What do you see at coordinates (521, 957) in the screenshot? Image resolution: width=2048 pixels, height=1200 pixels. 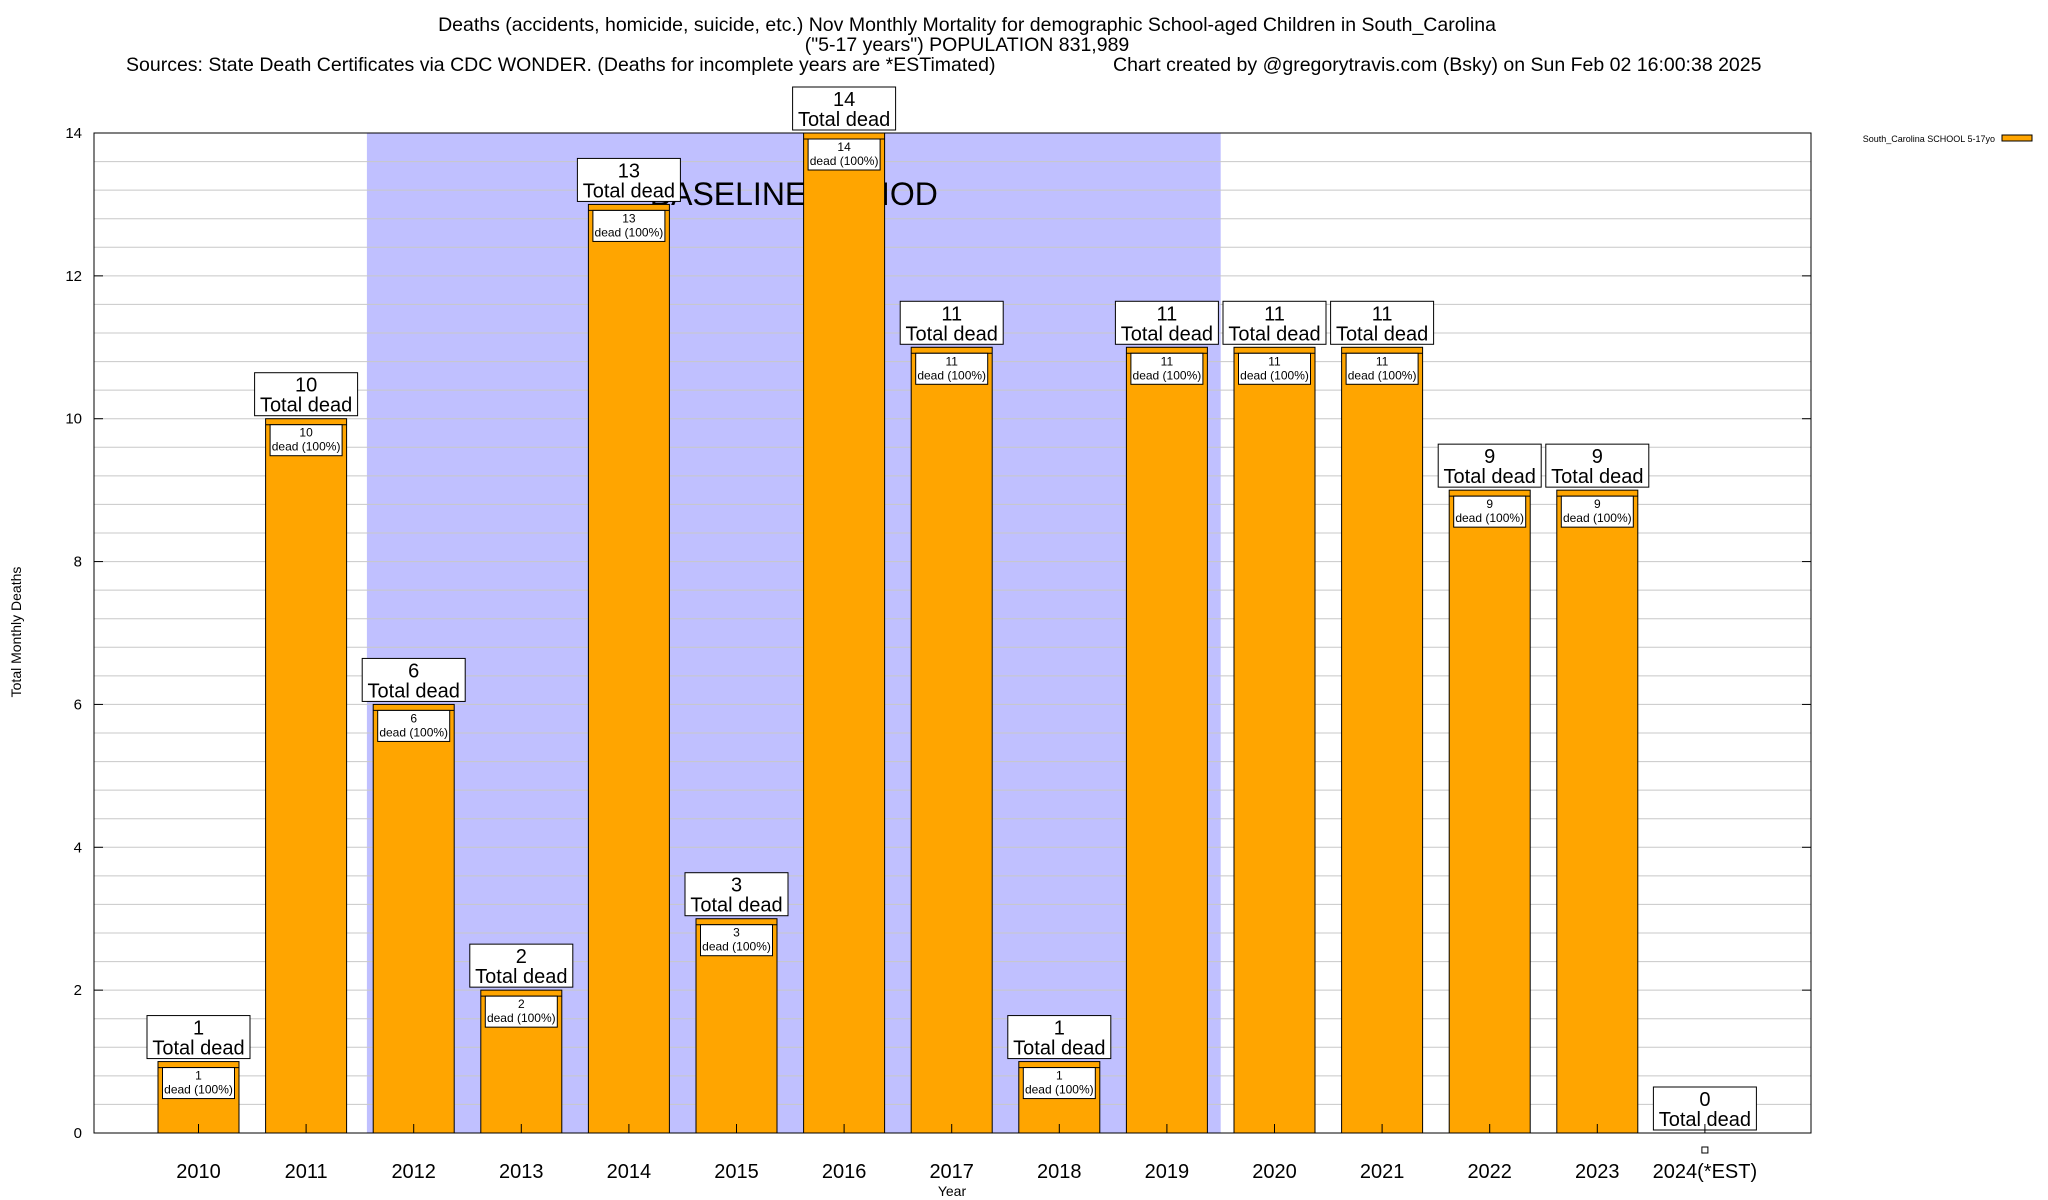 I see `total-label-value: 2` at bounding box center [521, 957].